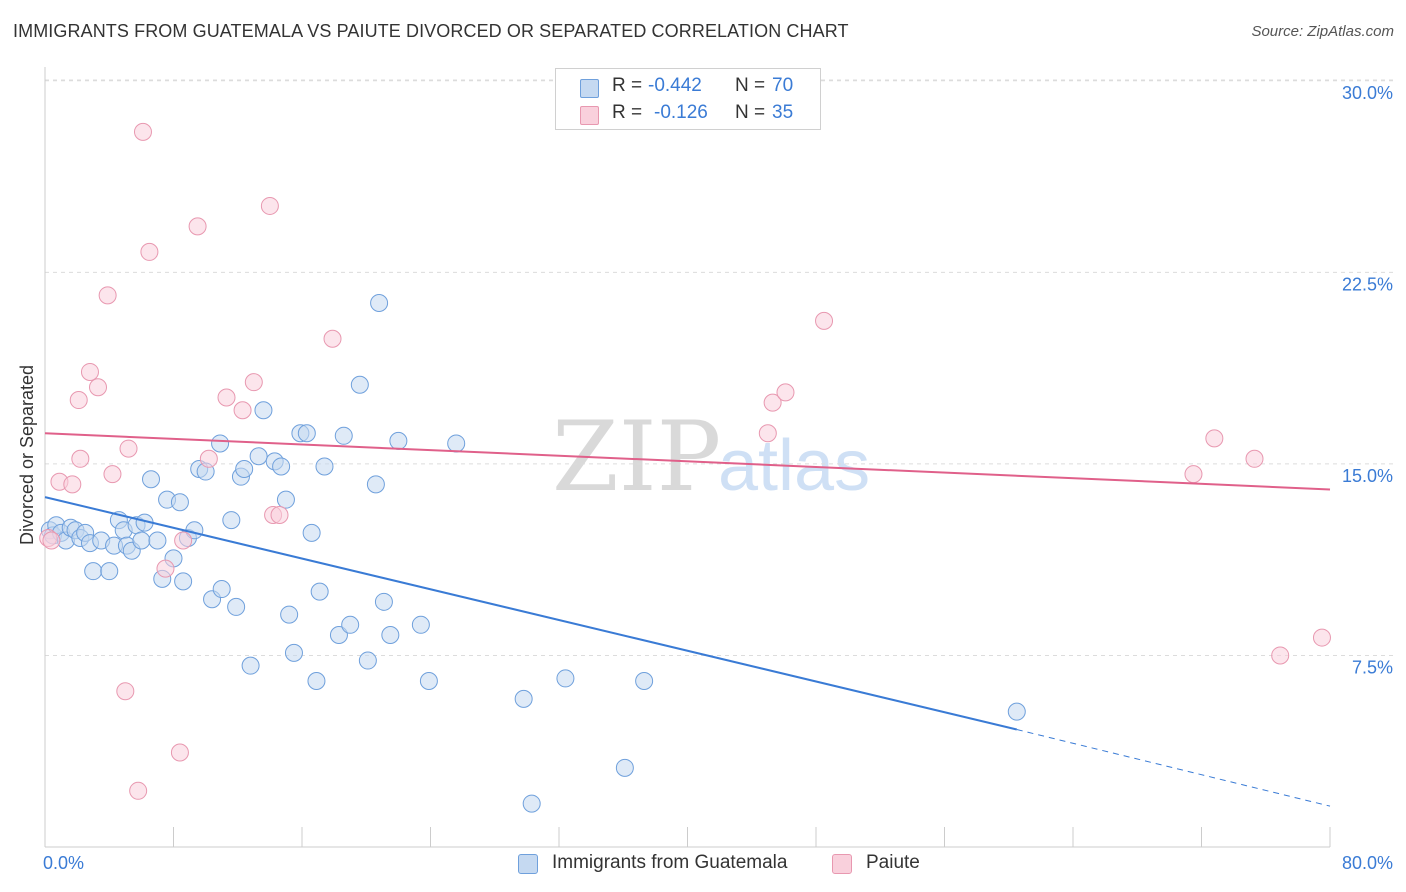 This screenshot has height=892, width=1406. I want to click on x-tick-label: 80.0%, so click(1367, 863).